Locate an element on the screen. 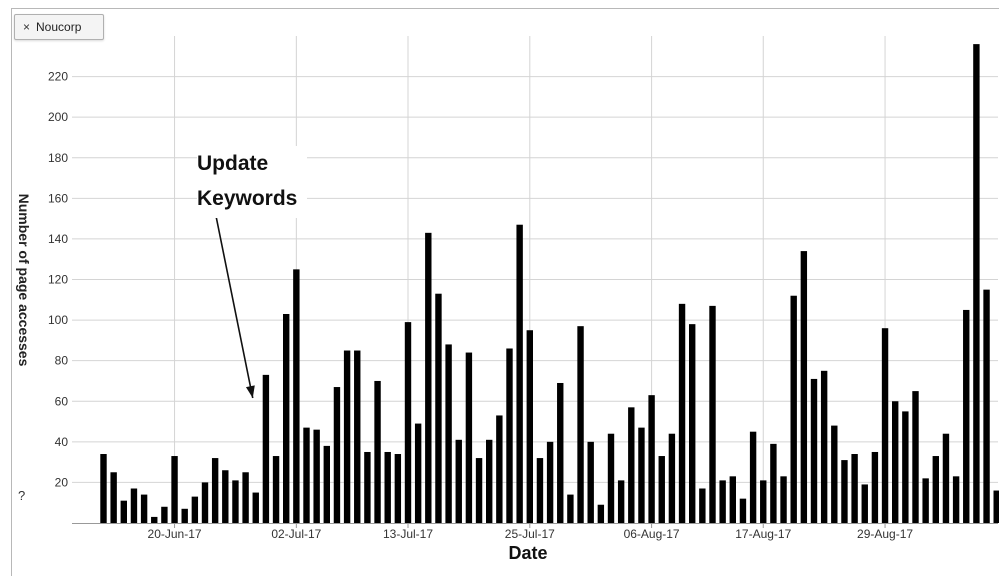  annotation-label: Update Keywords is located at coordinates (252, 182).